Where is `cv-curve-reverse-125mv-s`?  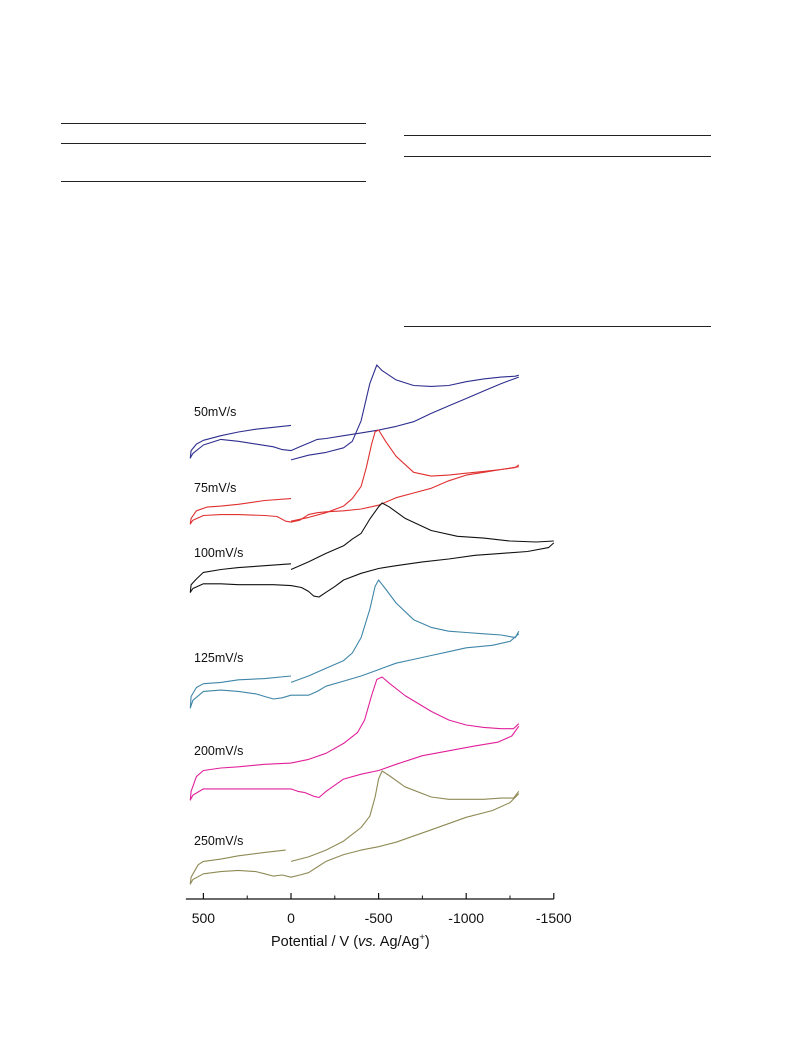
cv-curve-reverse-125mv-s is located at coordinates (354, 671).